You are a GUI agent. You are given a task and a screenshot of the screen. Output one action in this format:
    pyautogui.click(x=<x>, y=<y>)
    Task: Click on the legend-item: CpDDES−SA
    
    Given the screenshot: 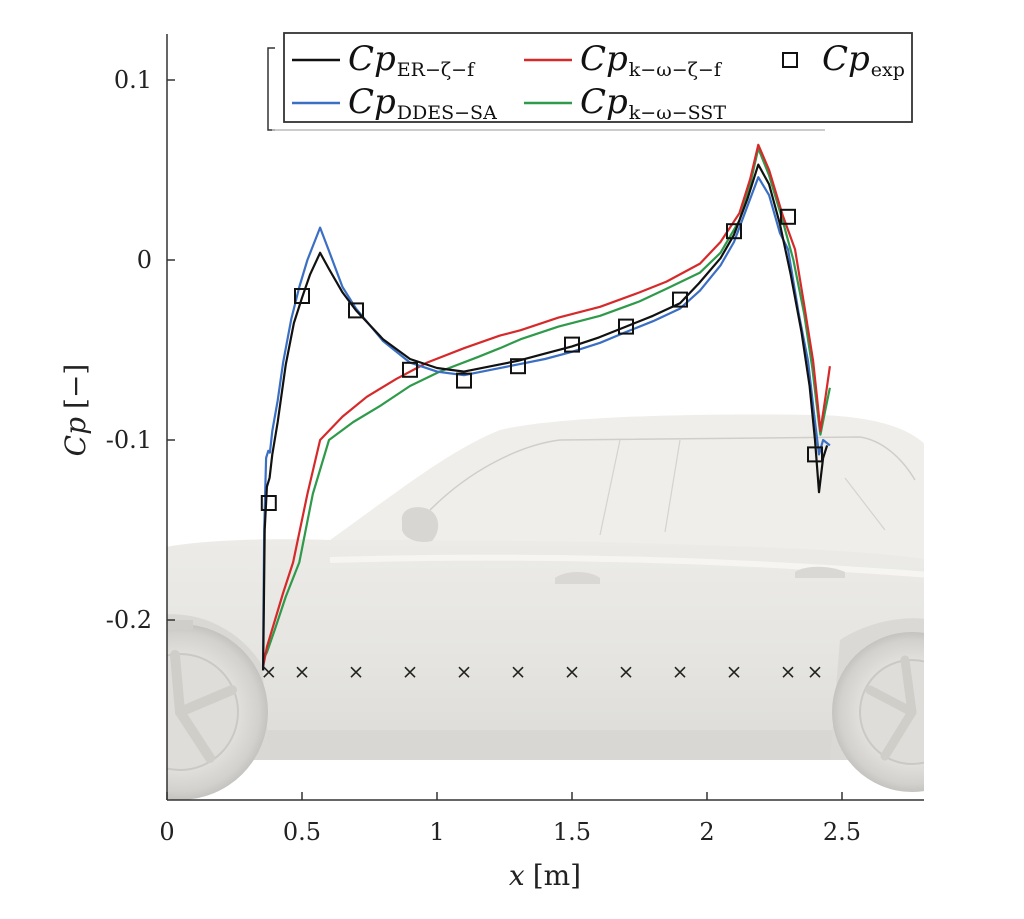 What is the action you would take?
    pyautogui.click(x=394, y=103)
    